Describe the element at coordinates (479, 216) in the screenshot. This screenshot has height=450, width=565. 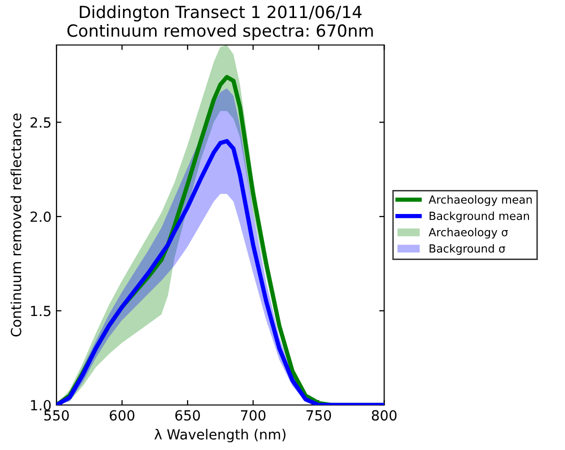
I see `legend-label: Background mean` at that location.